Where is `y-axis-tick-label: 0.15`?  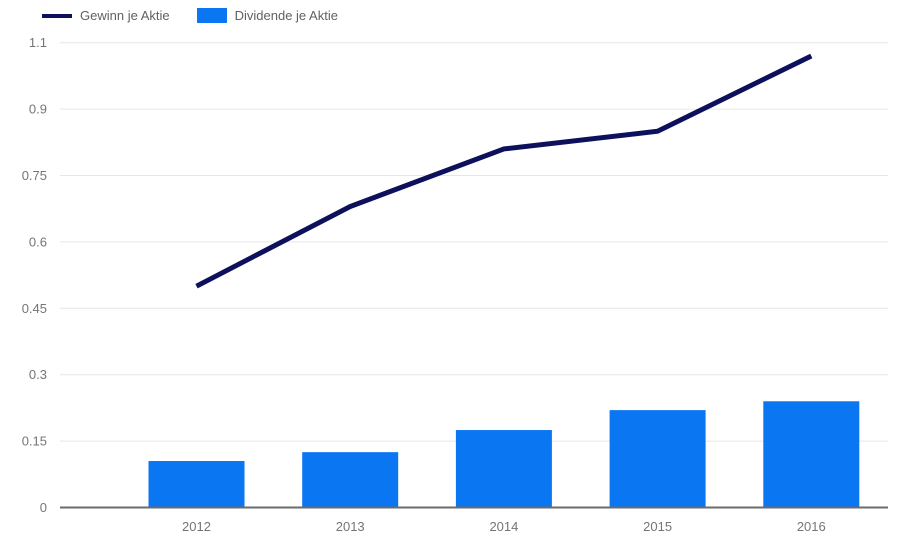
y-axis-tick-label: 0.15 is located at coordinates (34, 441).